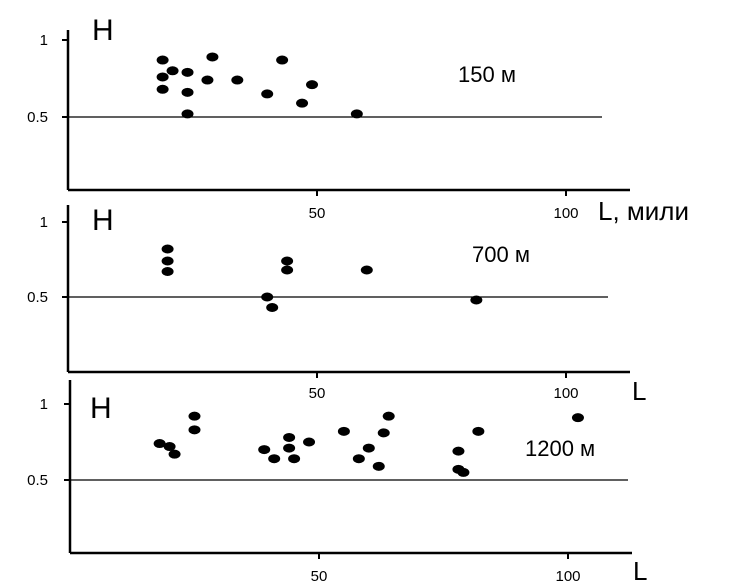 This screenshot has height=582, width=742. Describe the element at coordinates (37, 117) in the screenshot. I see `panel-1-y-tick-label-2: 0.5` at that location.